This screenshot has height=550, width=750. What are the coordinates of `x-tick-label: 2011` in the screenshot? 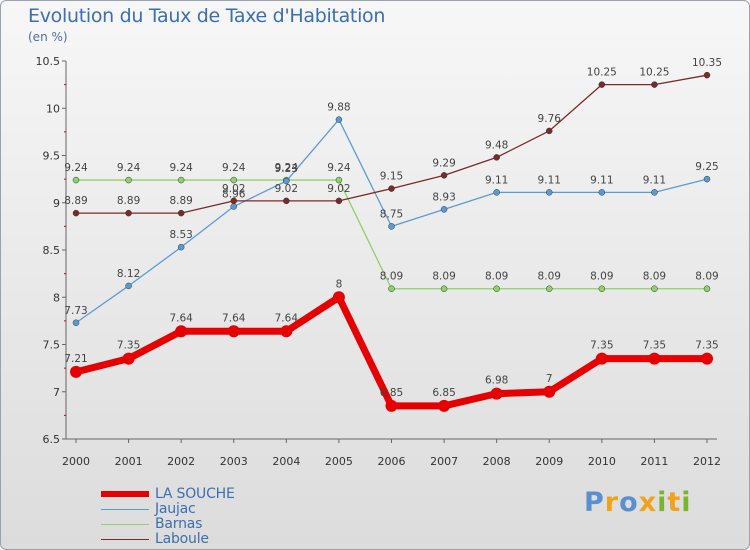 It's located at (654, 461).